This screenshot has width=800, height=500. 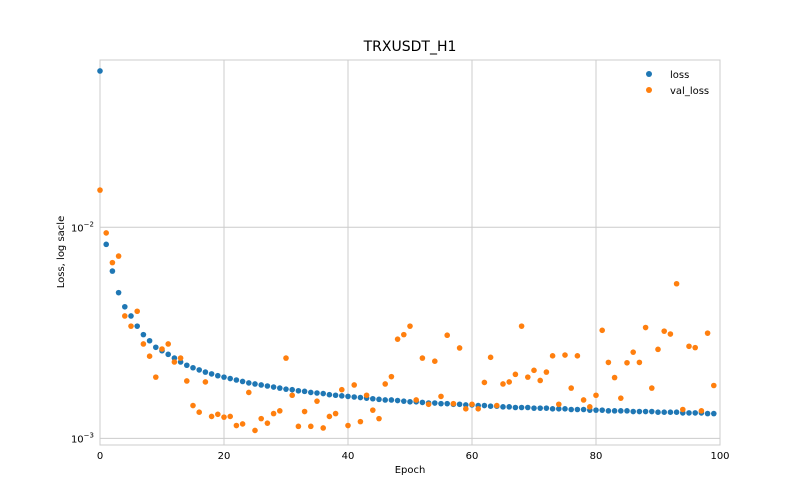 I want to click on legend: loss val_loss, so click(x=677, y=83).